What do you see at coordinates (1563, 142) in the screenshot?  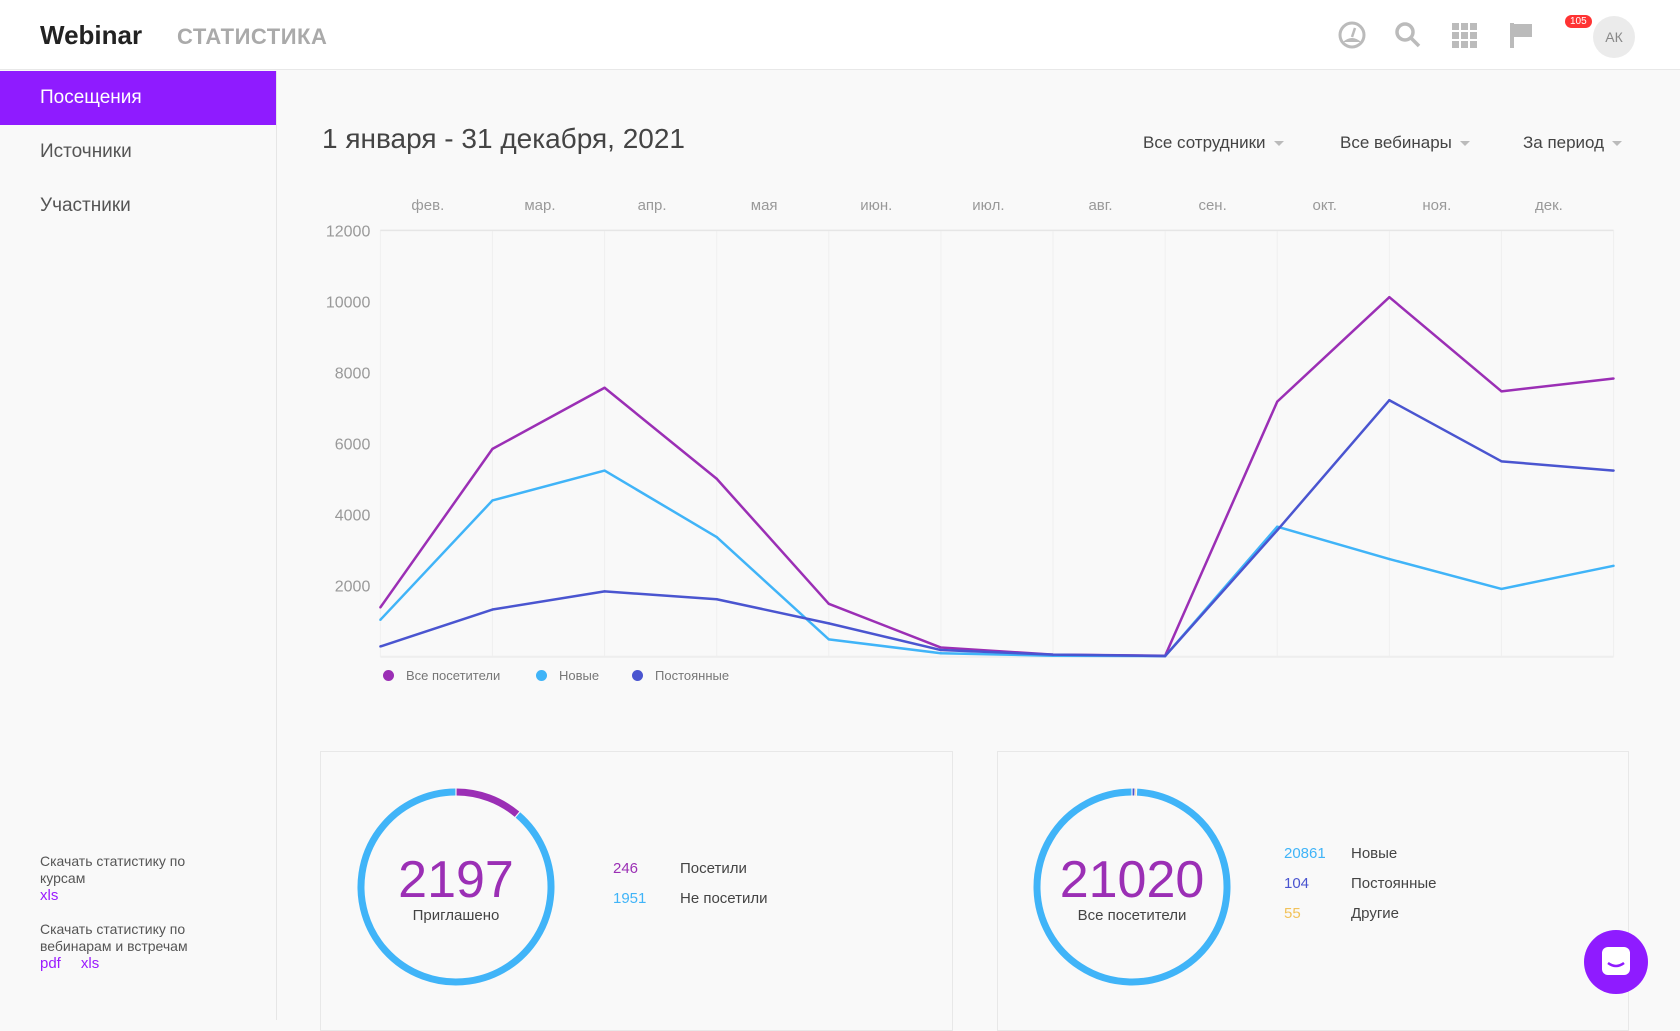 I see `period-filter-label: За период` at bounding box center [1563, 142].